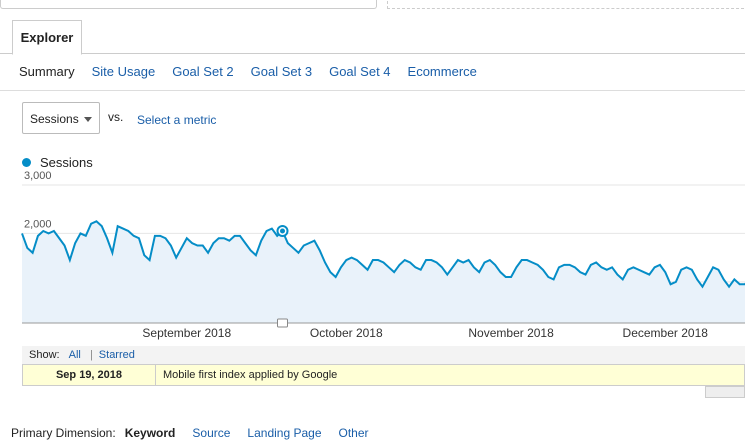  Describe the element at coordinates (89, 375) in the screenshot. I see `annotation-date: Sep 19, 2018` at that location.